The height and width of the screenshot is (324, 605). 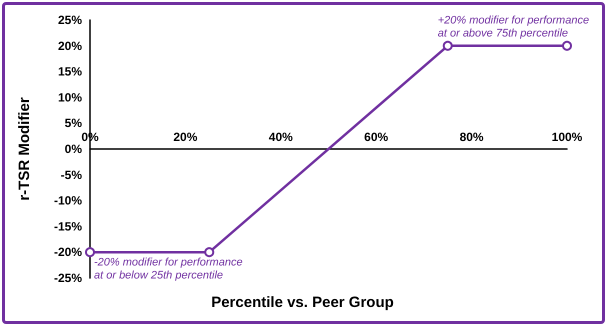 What do you see at coordinates (68, 201) in the screenshot?
I see `y-tick-label: -10%` at bounding box center [68, 201].